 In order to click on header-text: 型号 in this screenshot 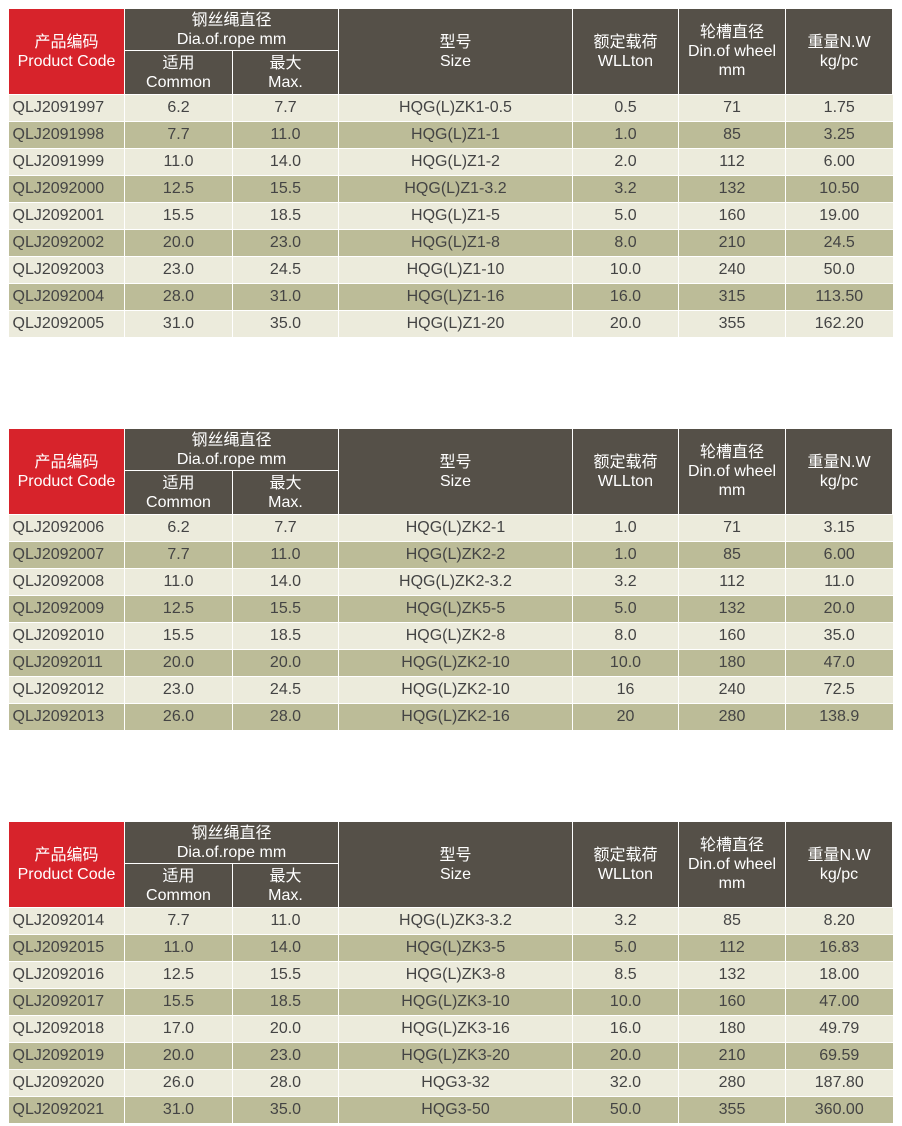, I will do `click(455, 855)`.